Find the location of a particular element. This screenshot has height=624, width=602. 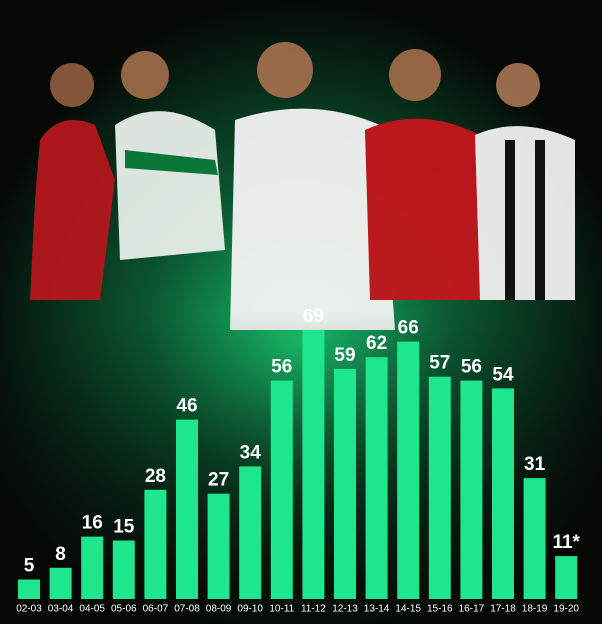

x-tick-label: 04-05 is located at coordinates (92, 609).